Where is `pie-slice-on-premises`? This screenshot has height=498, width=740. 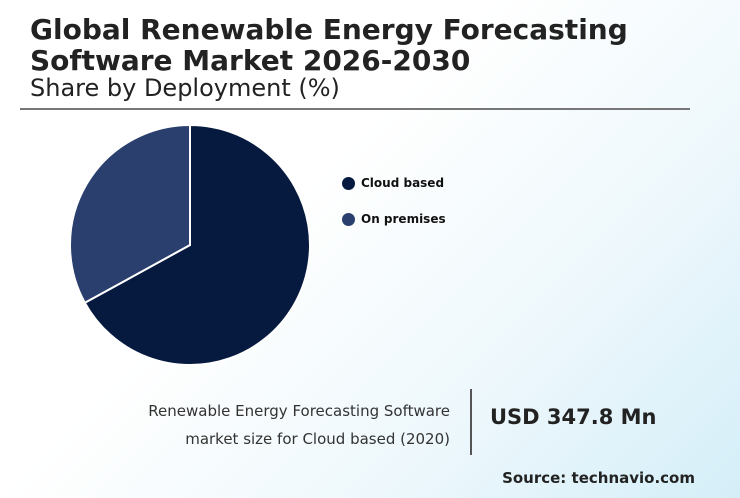 pie-slice-on-premises is located at coordinates (130, 214).